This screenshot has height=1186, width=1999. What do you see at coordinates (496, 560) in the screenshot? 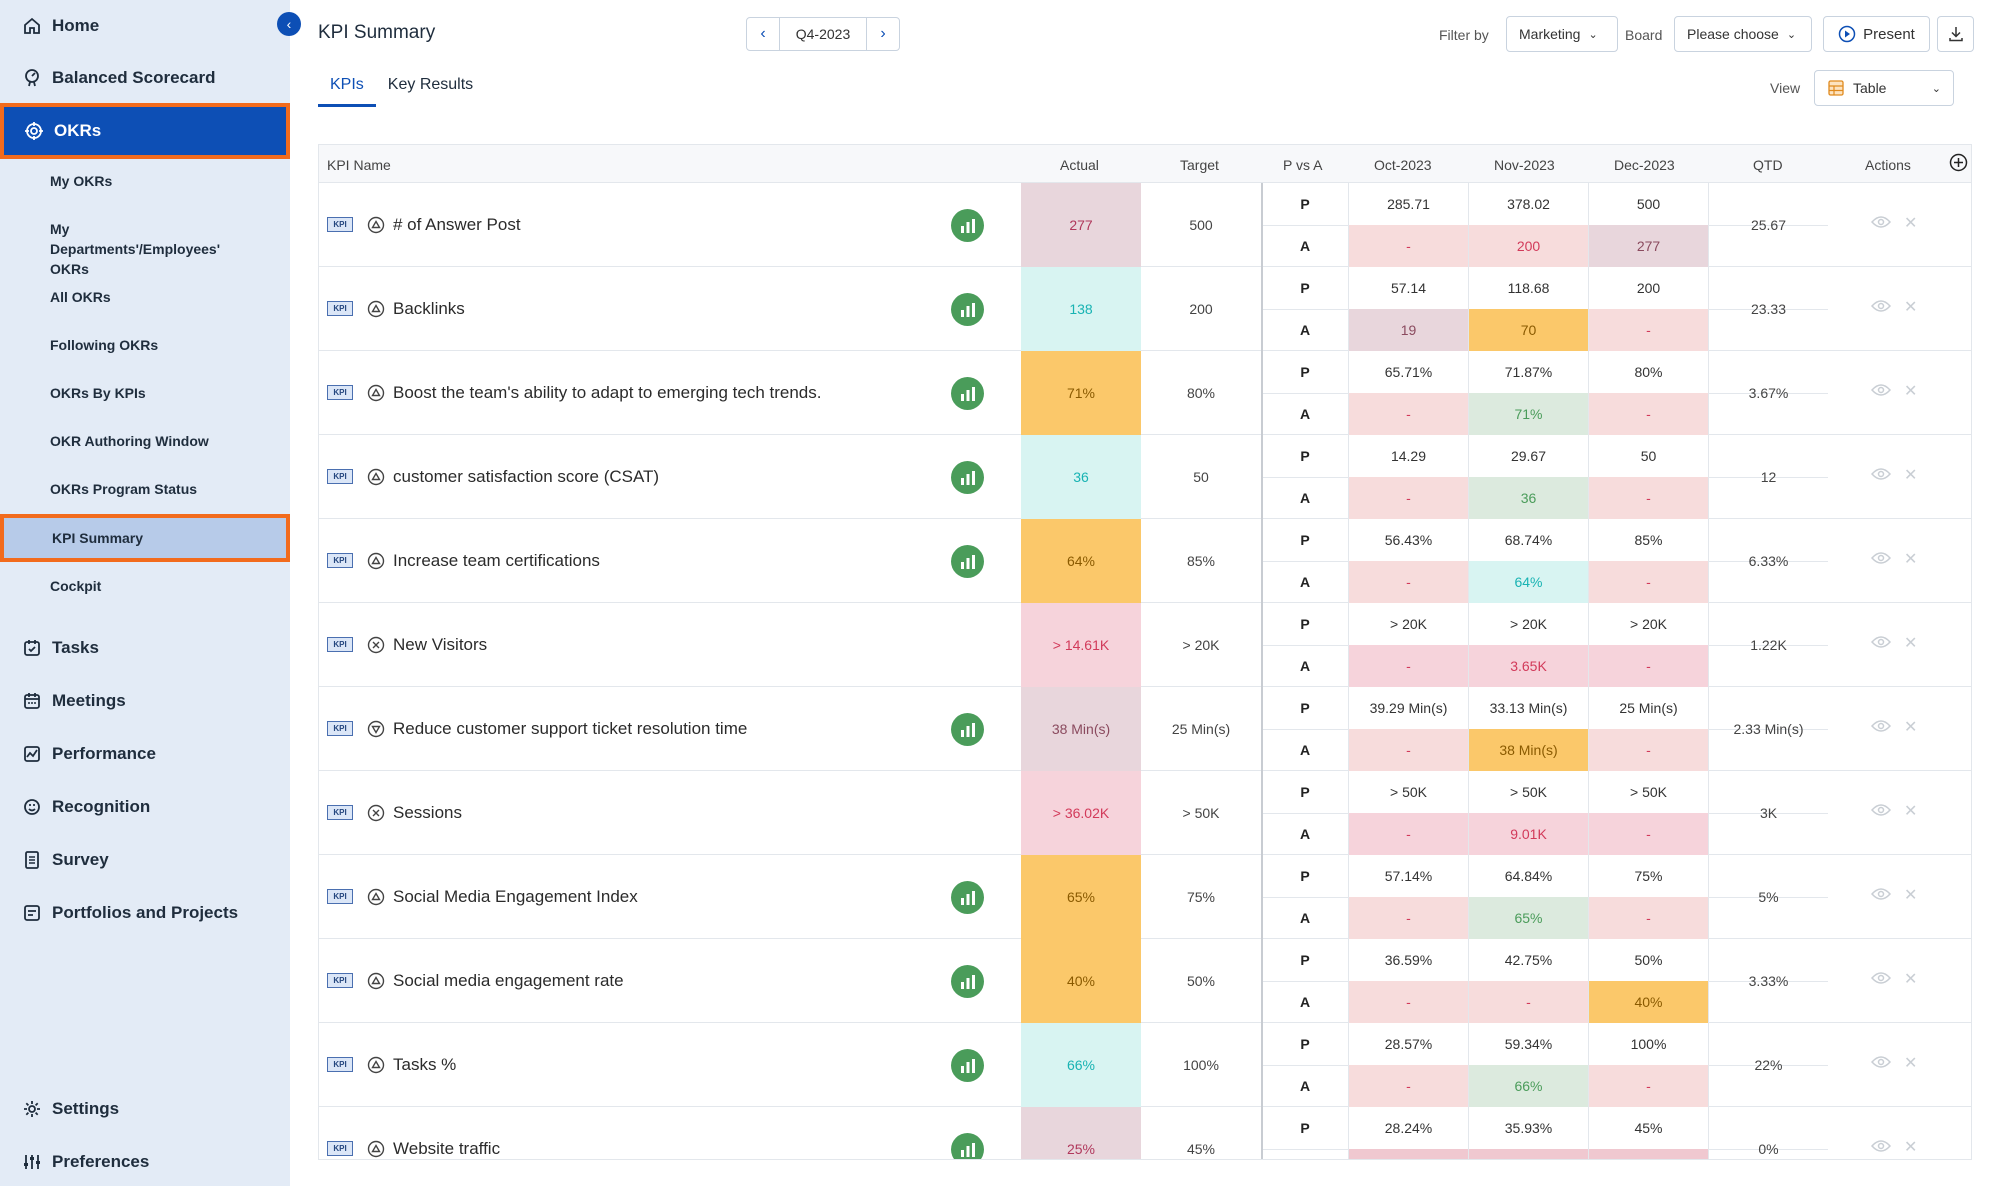
I see `kpi-name: Increase team certifications` at bounding box center [496, 560].